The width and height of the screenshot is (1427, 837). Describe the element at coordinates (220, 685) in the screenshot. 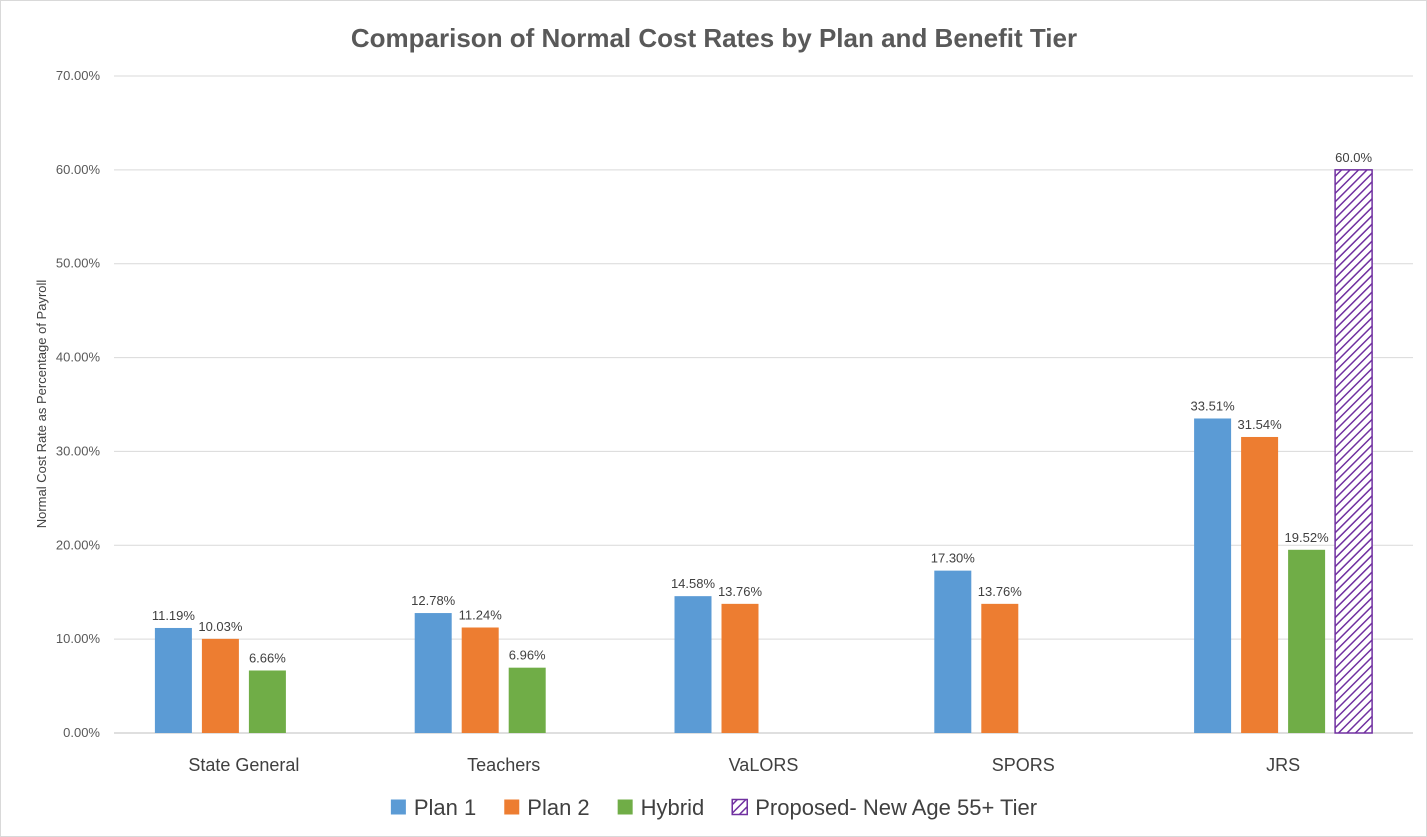

I see `bar-plan-2-state-general` at that location.